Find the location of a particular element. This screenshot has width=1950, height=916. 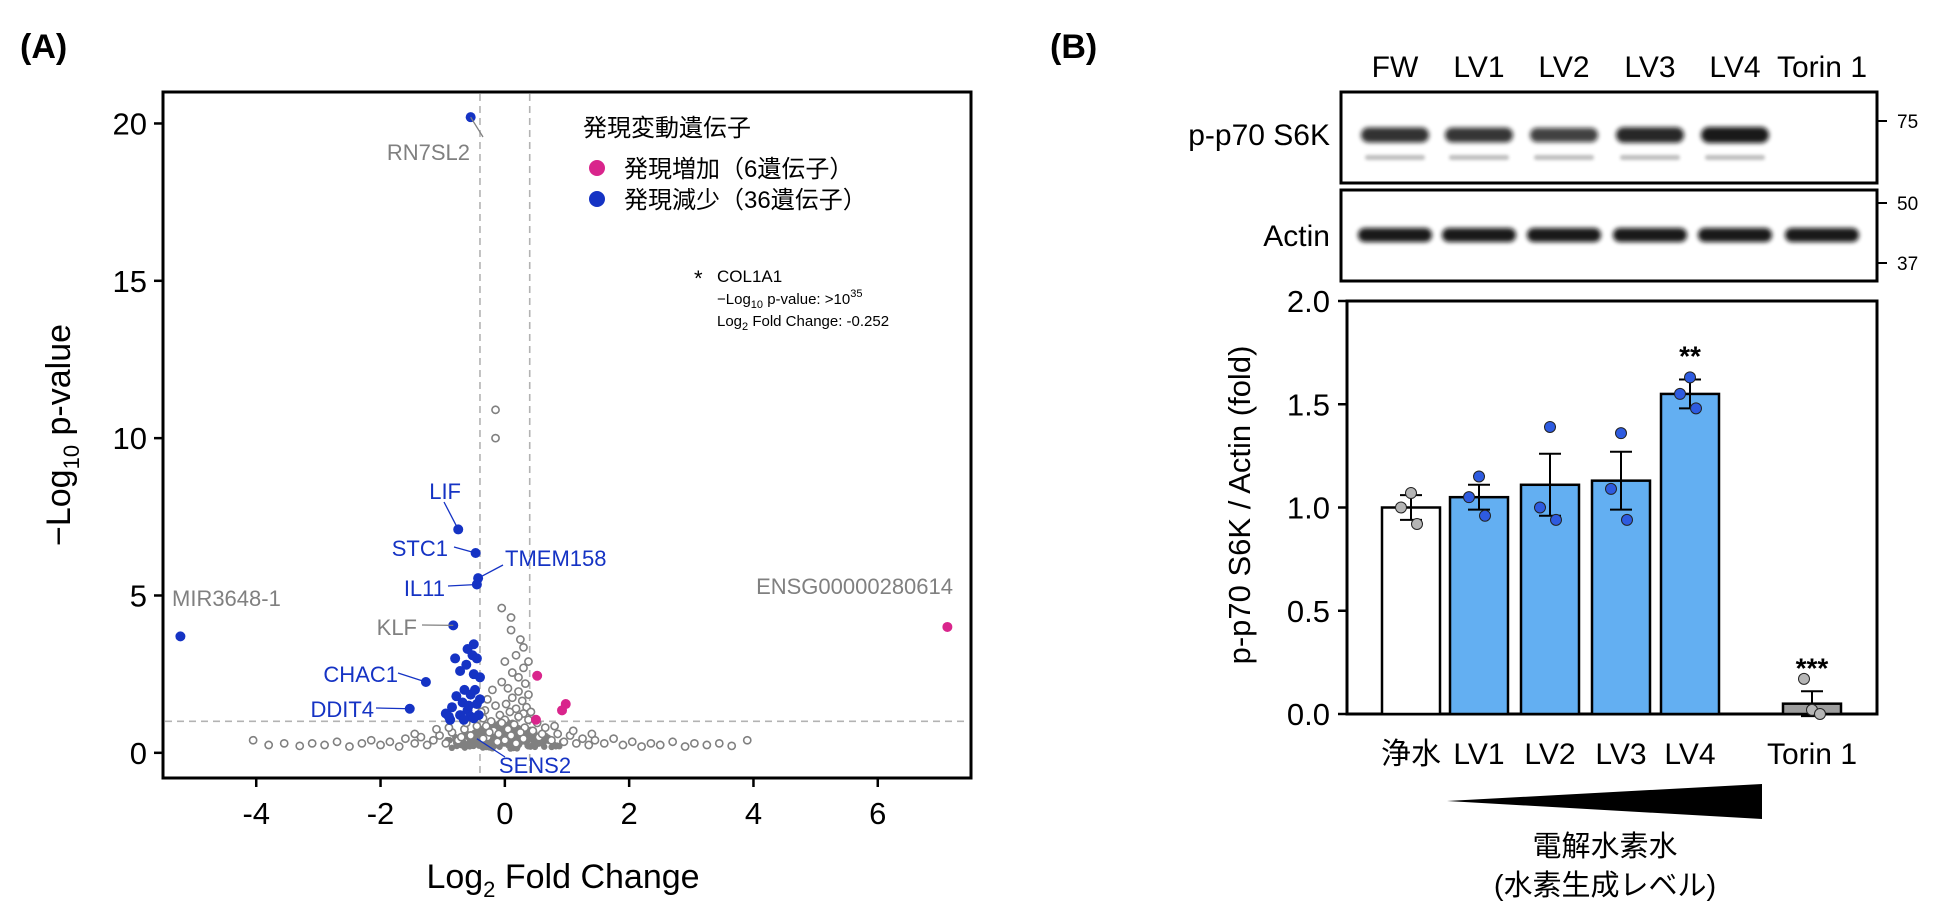

leader-line is located at coordinates (477, 127).